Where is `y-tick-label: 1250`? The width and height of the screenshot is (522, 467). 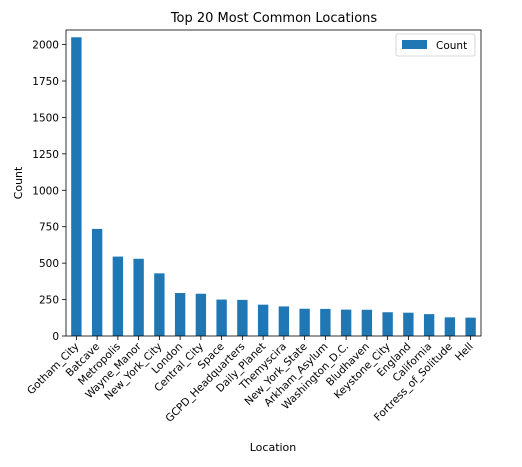
y-tick-label: 1250 is located at coordinates (45, 155).